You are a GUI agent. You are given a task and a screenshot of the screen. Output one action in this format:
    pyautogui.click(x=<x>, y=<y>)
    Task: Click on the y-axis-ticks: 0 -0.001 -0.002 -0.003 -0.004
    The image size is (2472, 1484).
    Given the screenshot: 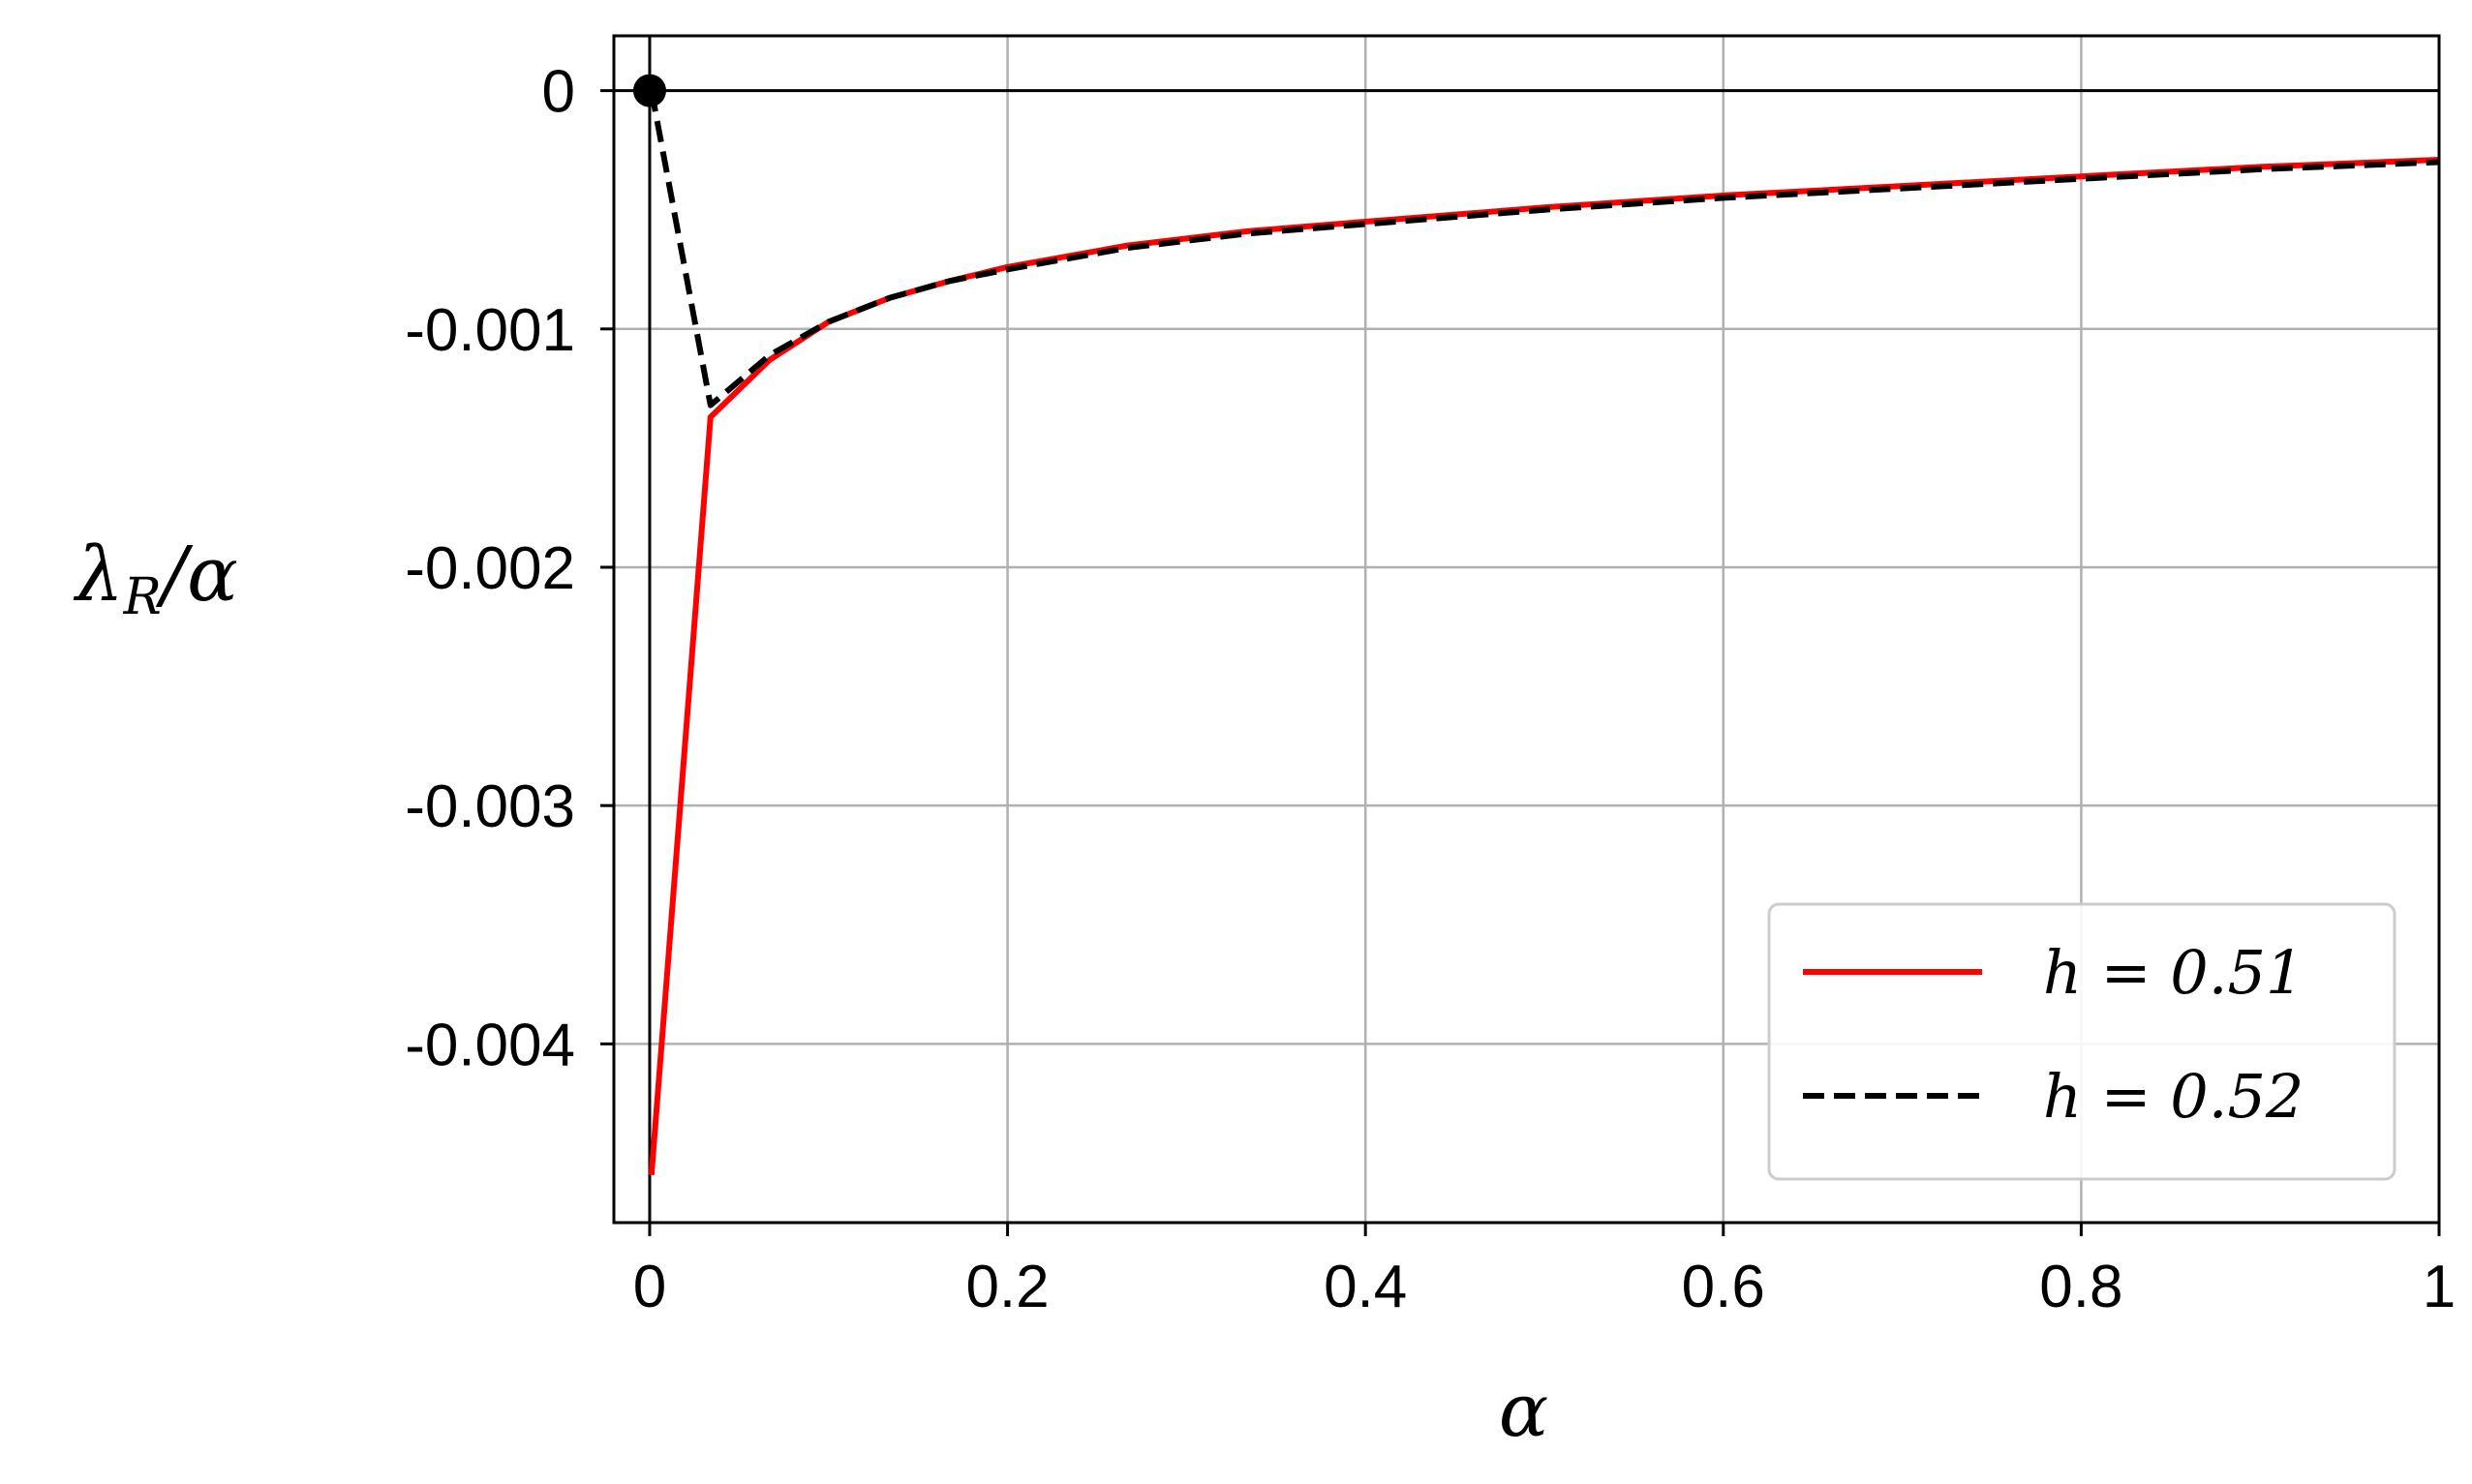 What is the action you would take?
    pyautogui.click(x=510, y=568)
    